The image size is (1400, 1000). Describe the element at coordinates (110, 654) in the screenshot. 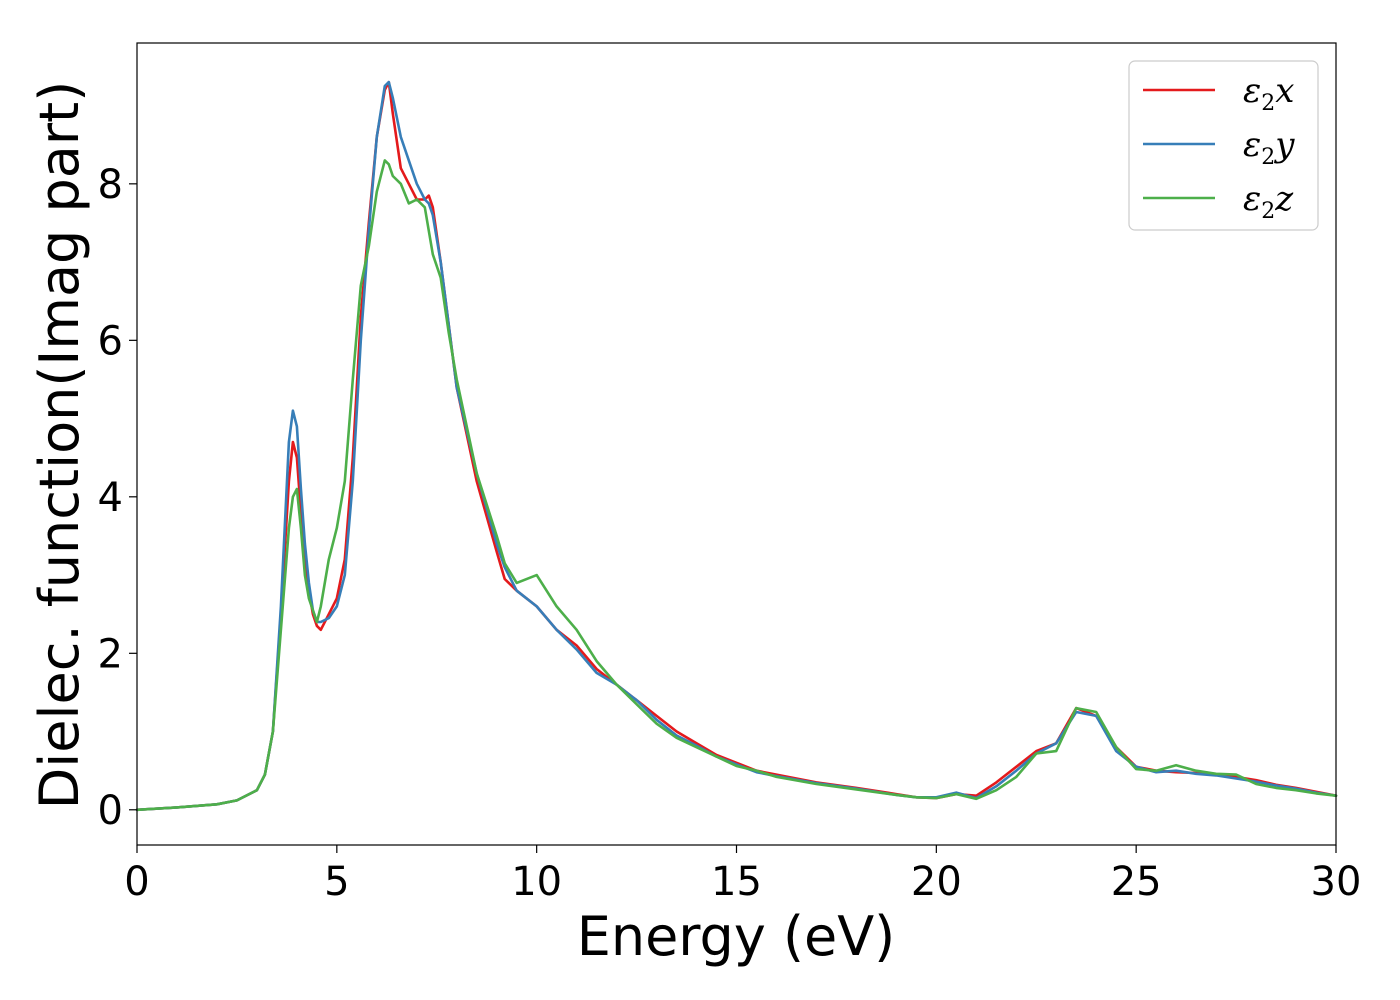

I see `y-tick-label: 2` at that location.